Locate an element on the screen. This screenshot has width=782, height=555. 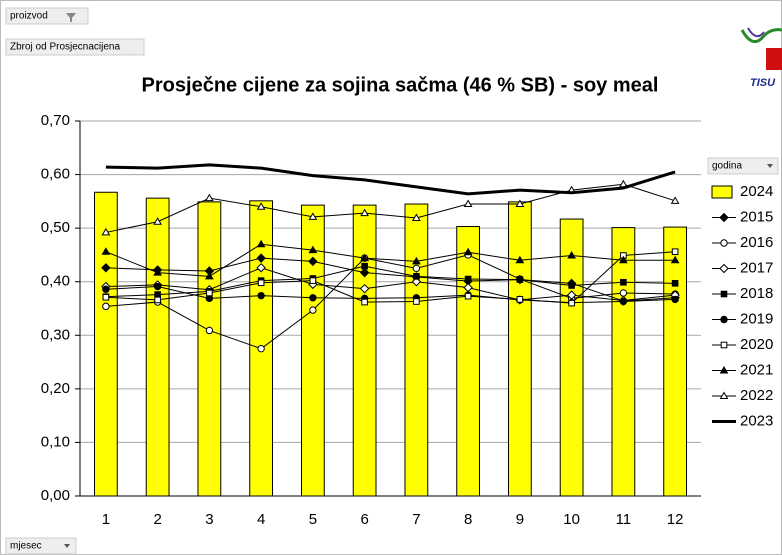
legend-swatch is located at coordinates (722, 192).